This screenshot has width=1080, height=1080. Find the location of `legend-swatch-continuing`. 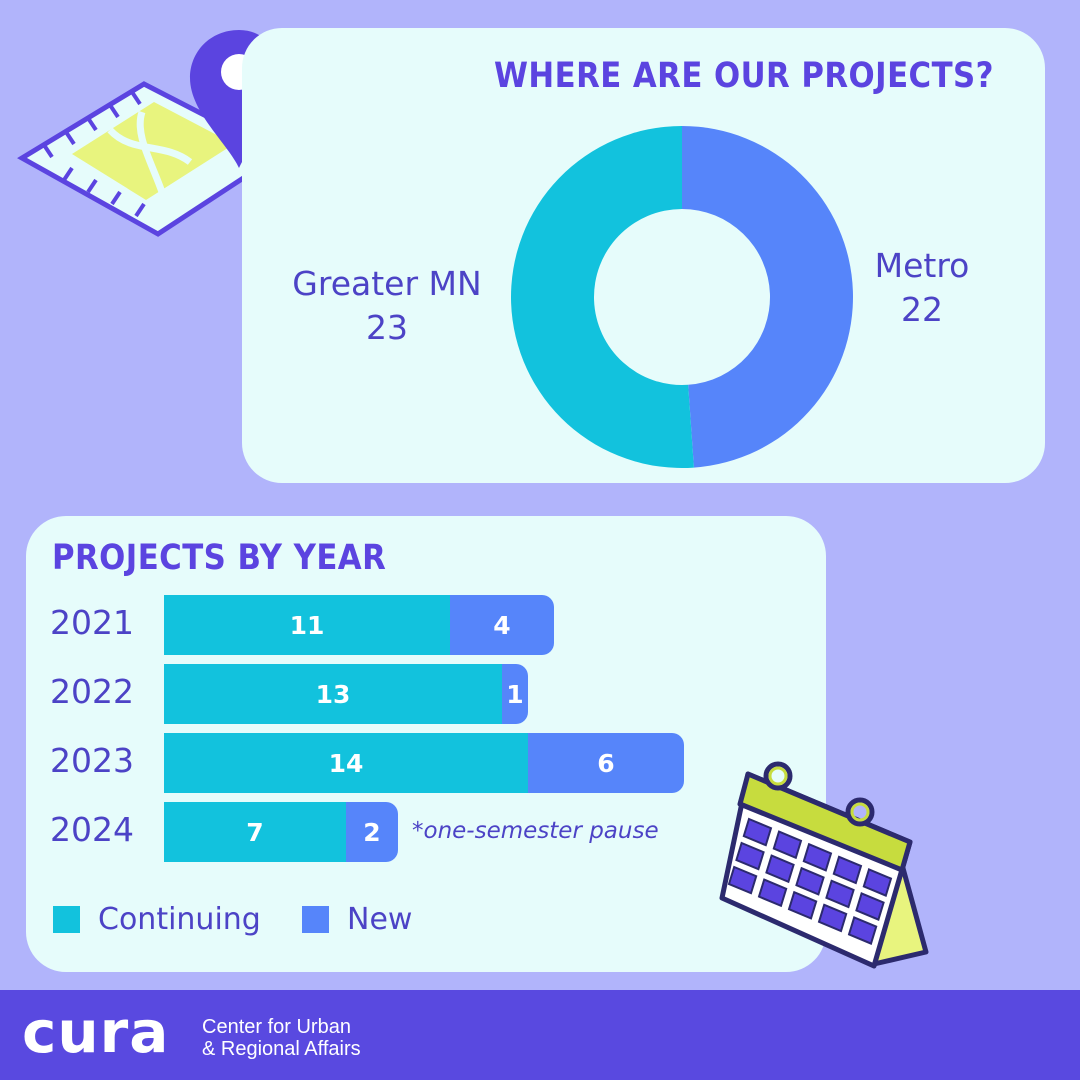

legend-swatch-continuing is located at coordinates (66, 919).